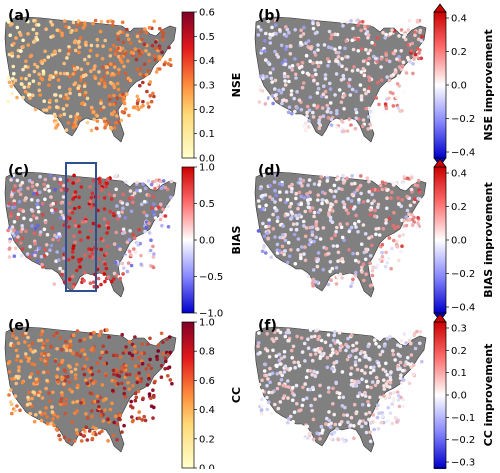 The image size is (500, 473). Describe the element at coordinates (340, 76) in the screenshot. I see `gauge-stations-b` at that location.